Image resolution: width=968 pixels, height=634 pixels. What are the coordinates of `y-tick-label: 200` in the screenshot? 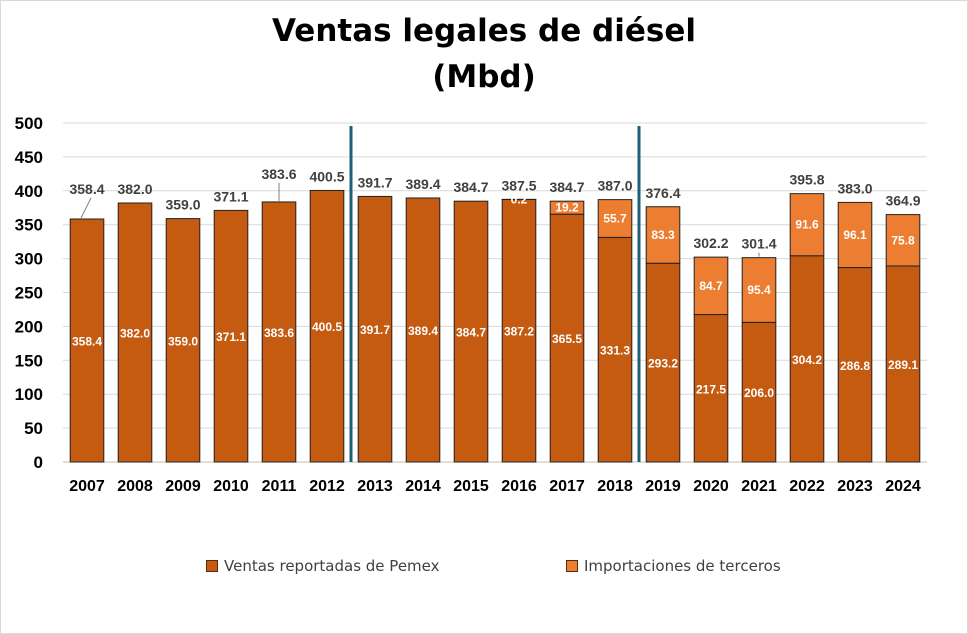 It's located at (29, 326).